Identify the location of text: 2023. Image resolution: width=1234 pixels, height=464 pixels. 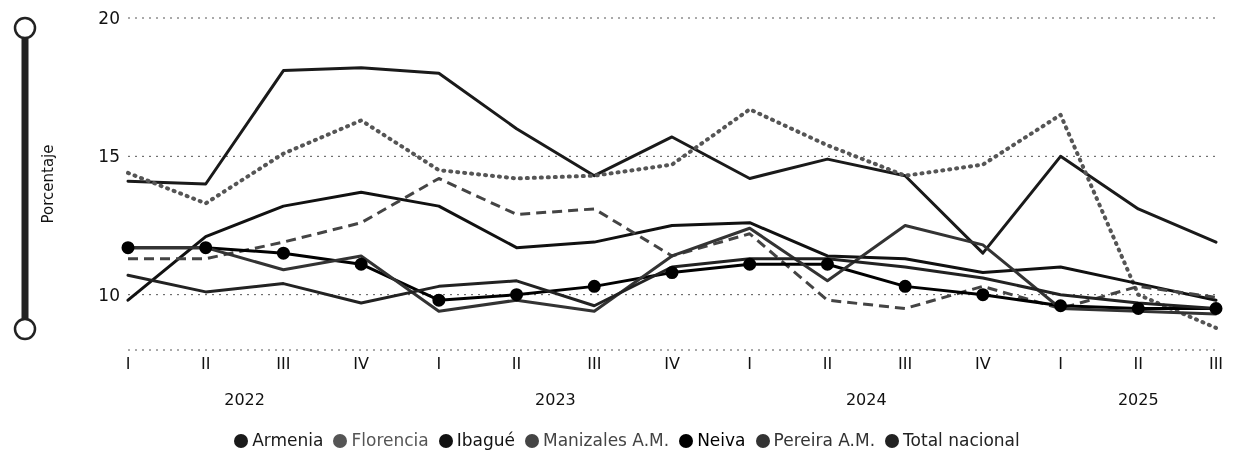
(555, 400).